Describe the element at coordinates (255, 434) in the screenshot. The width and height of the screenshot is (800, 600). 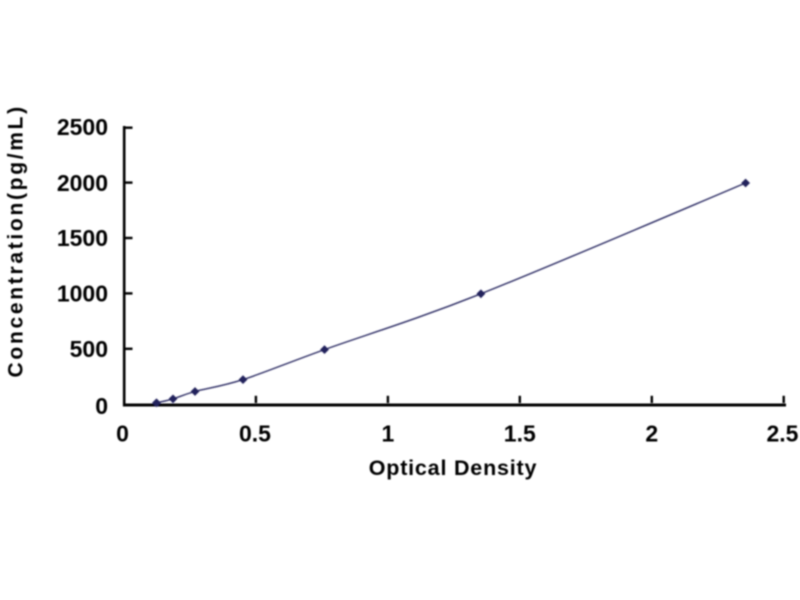
I see `svg-text: 0.5` at that location.